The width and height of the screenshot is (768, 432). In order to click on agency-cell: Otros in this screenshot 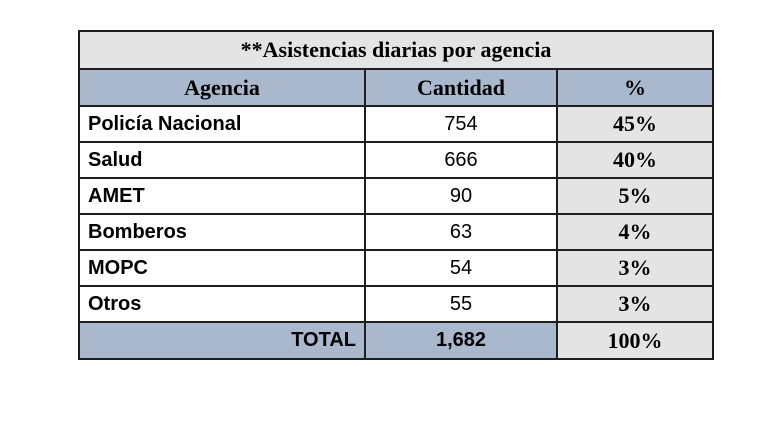, I will do `click(222, 304)`.